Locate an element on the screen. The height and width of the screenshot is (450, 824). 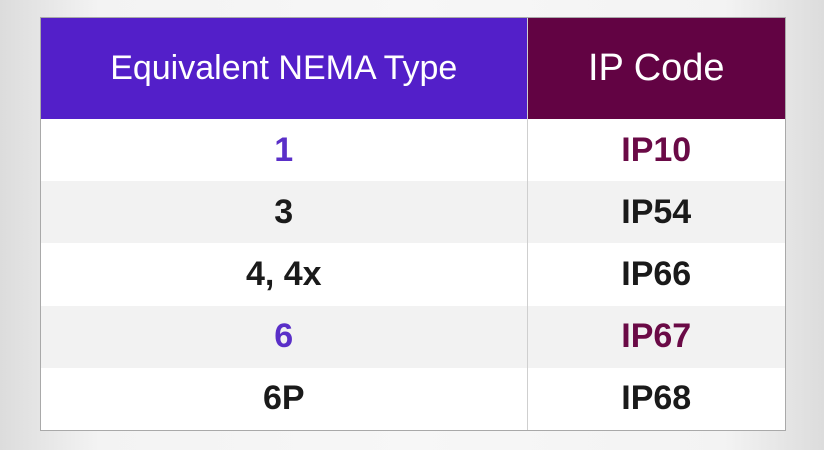
nema-type-cell: 6P is located at coordinates (284, 398).